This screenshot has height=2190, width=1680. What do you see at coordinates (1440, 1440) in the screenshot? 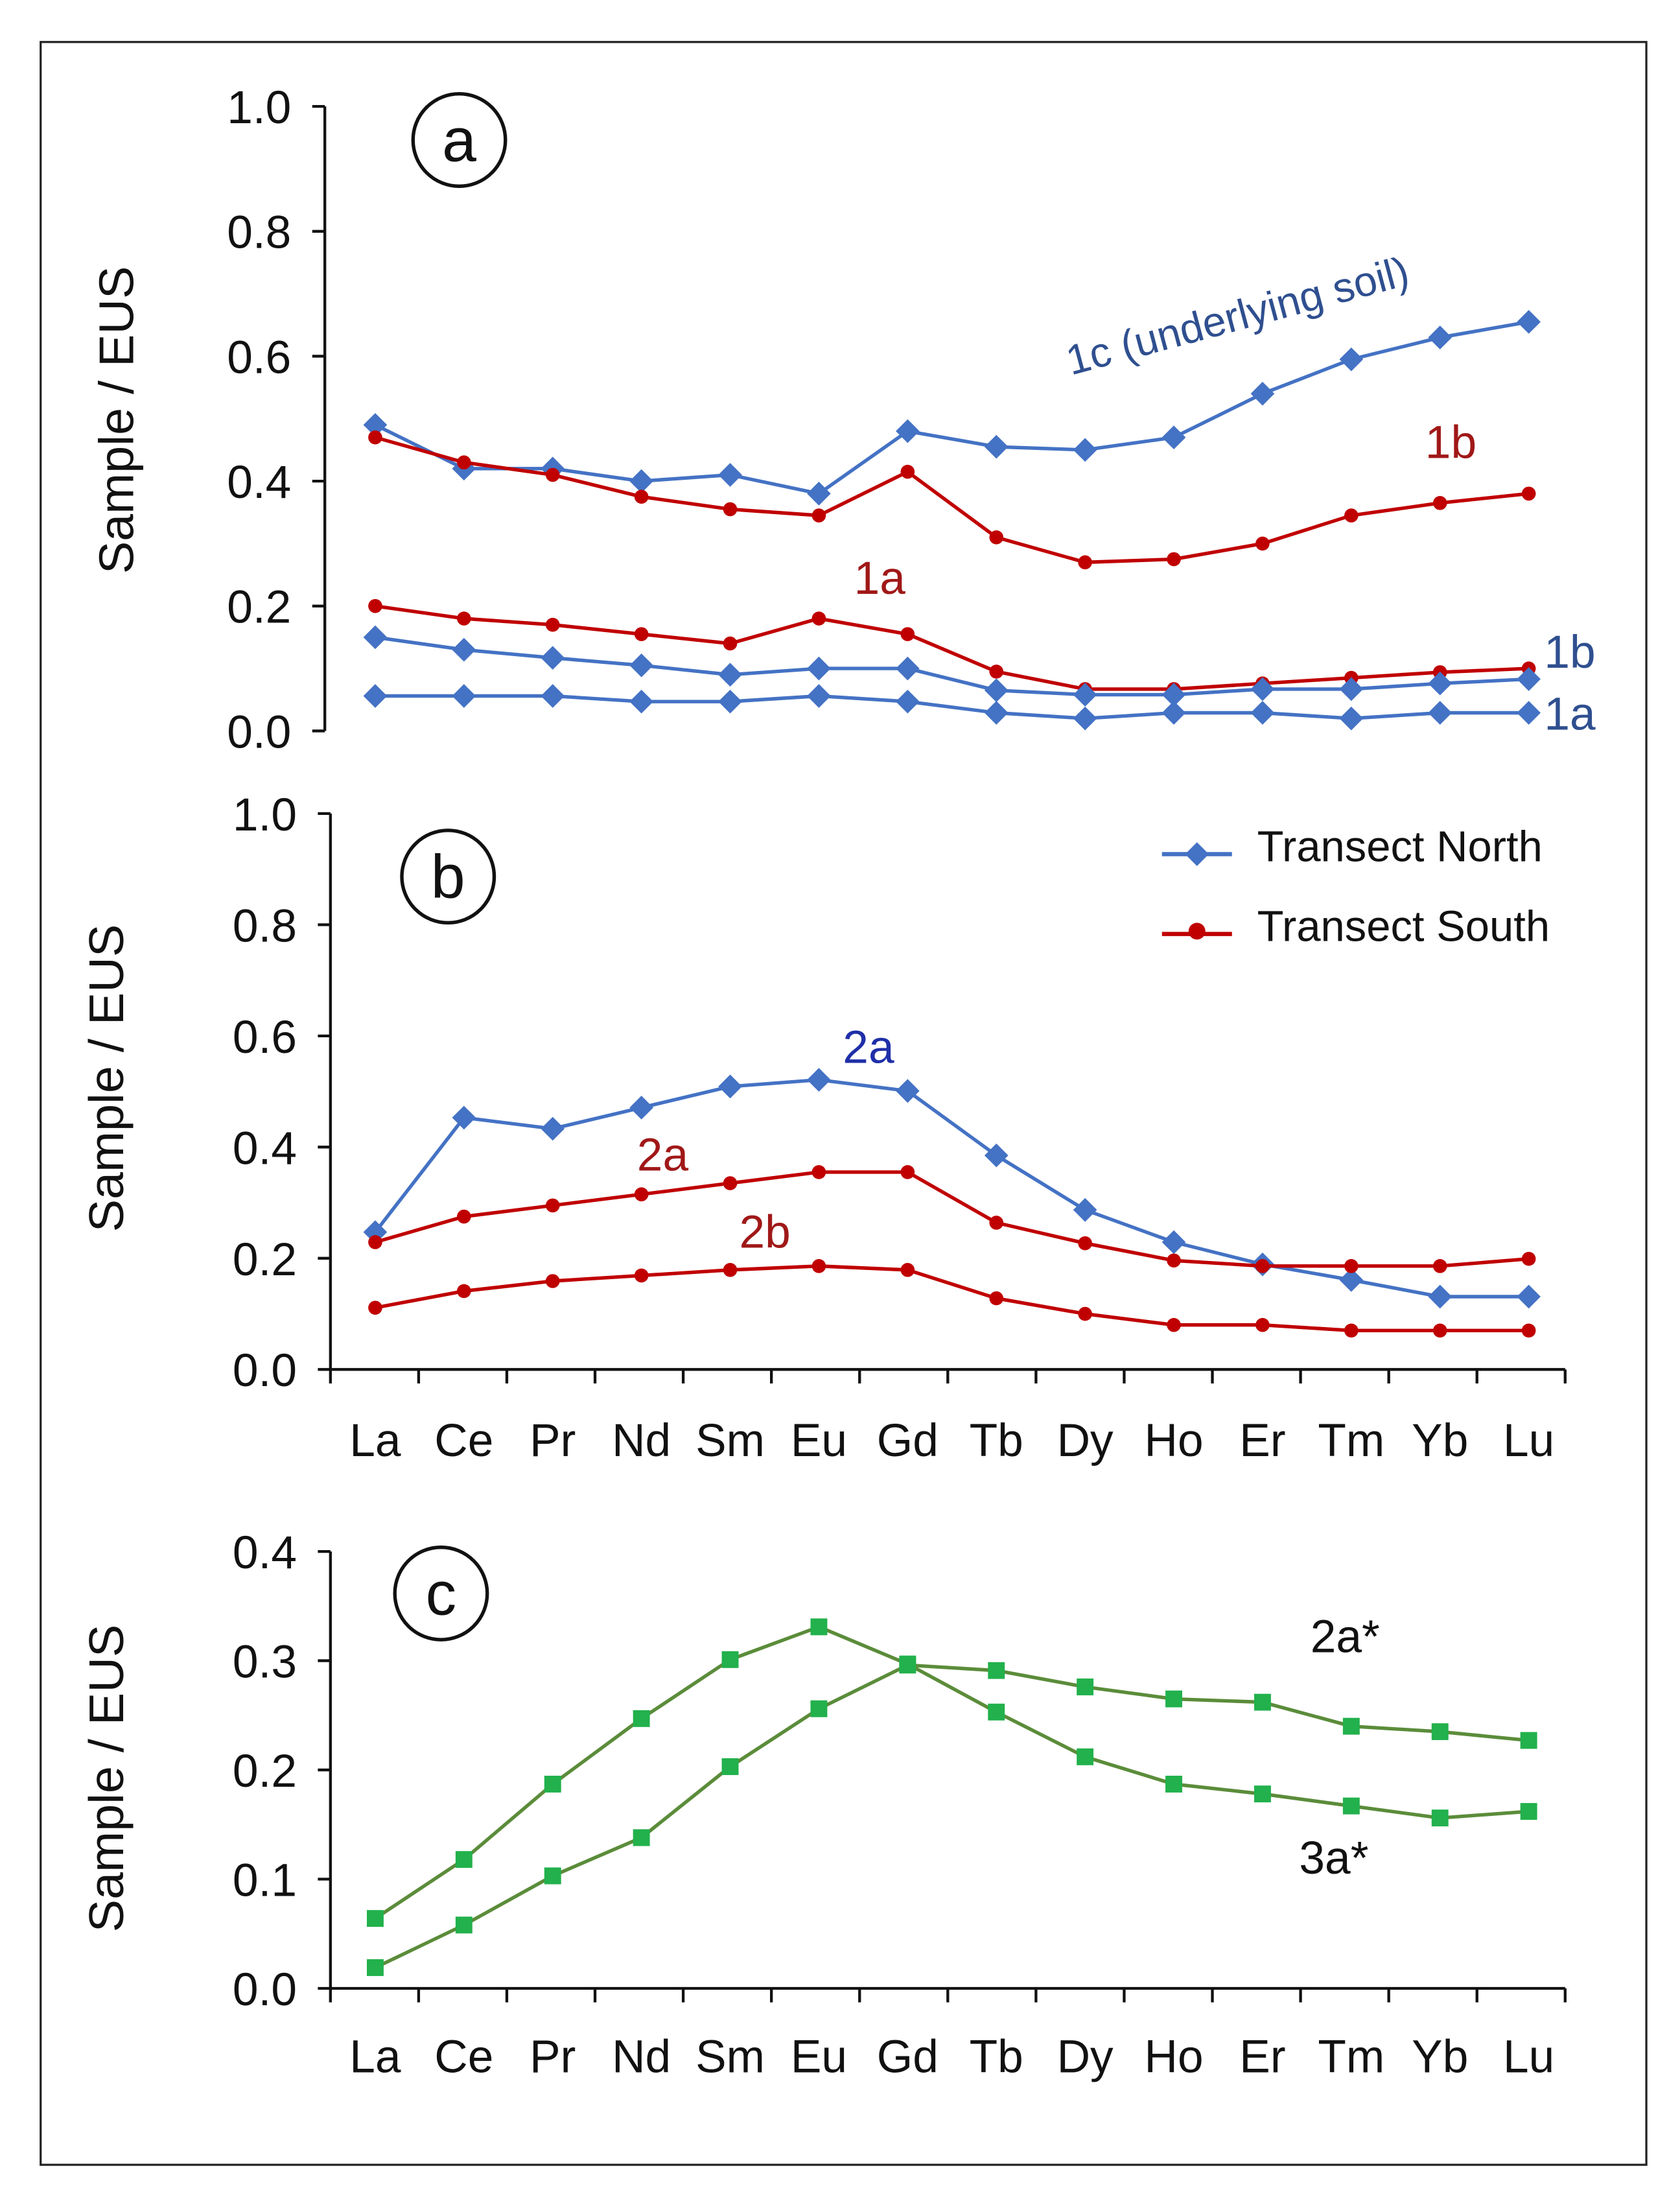
I see `x-tick-label: Yb` at bounding box center [1440, 1440].